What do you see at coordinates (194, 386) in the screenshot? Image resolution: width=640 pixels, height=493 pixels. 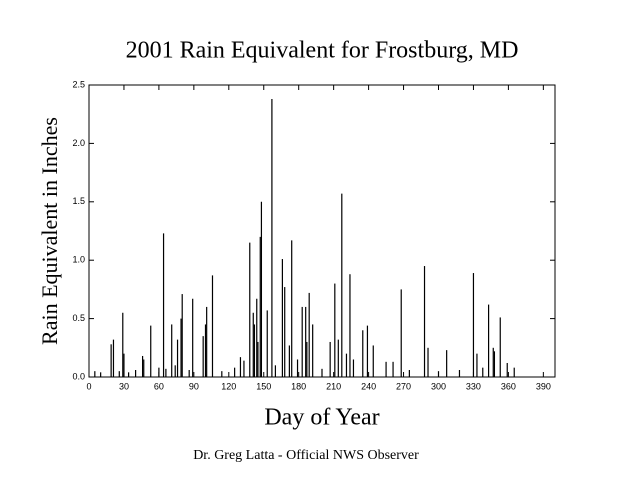 I see `x-tick-label: 90` at bounding box center [194, 386].